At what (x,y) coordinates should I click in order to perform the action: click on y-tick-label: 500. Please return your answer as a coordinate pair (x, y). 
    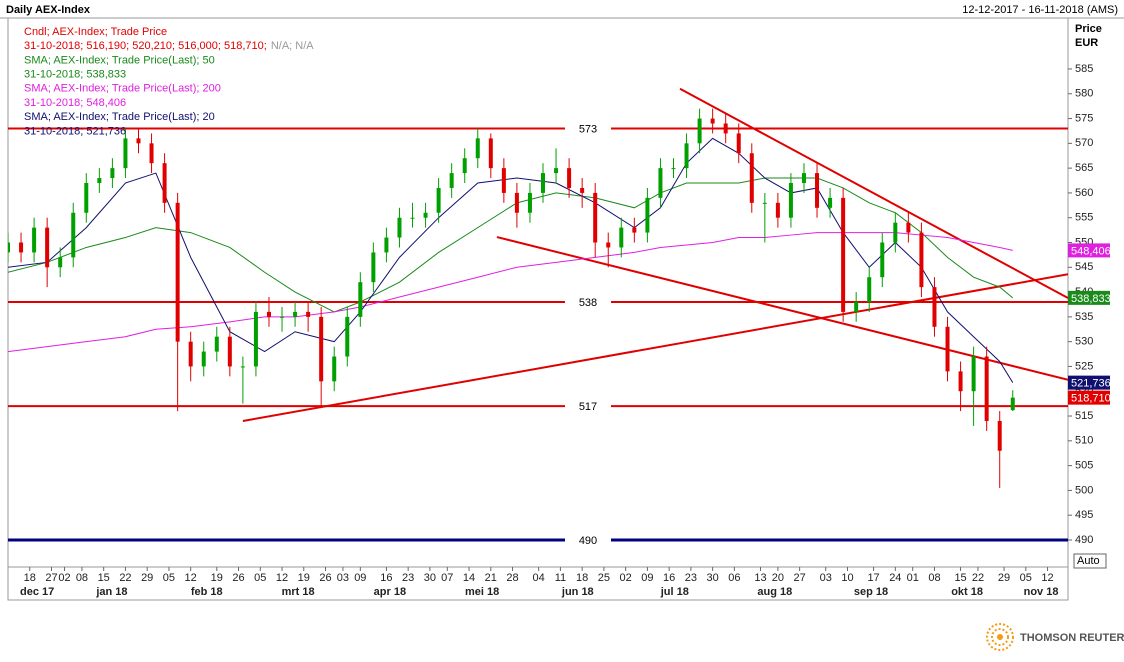
    Looking at the image, I should click on (1084, 490).